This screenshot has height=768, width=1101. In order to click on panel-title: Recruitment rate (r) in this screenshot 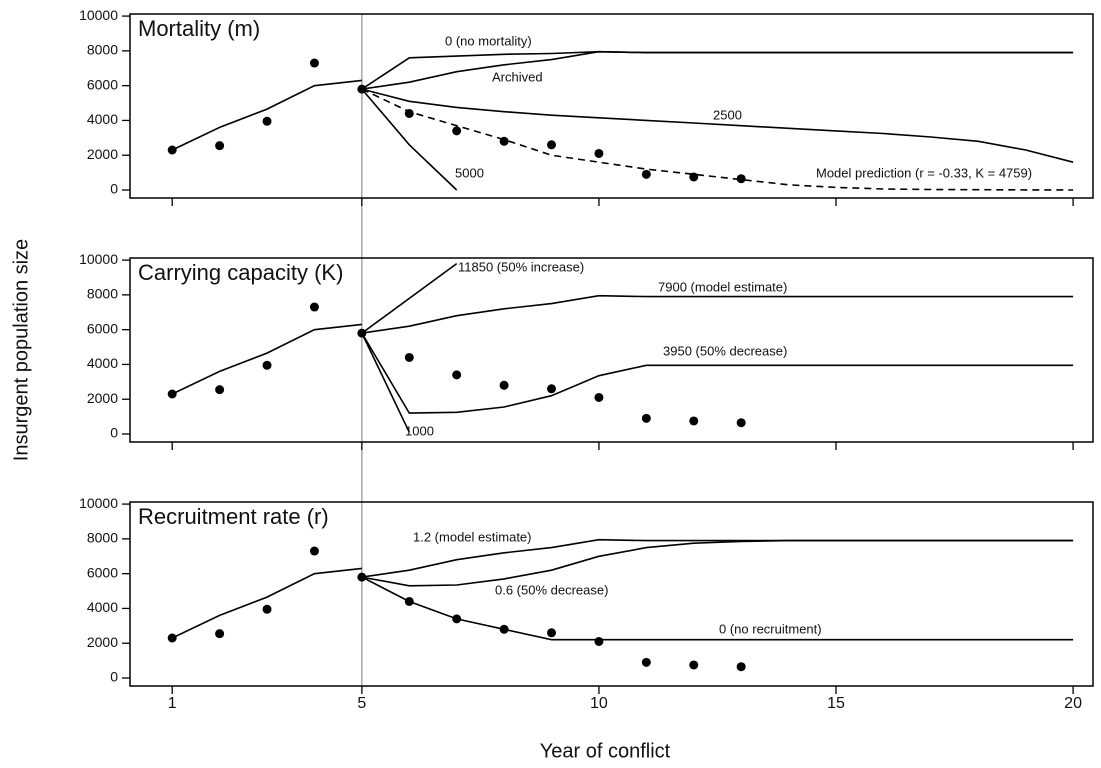, I will do `click(233, 516)`.